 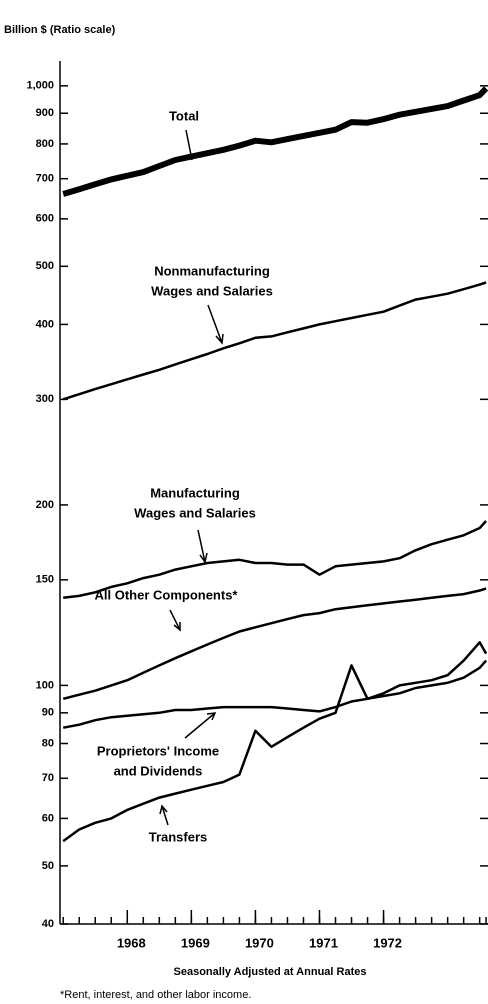 What do you see at coordinates (45, 266) in the screenshot?
I see `y-tick-label: 500` at bounding box center [45, 266].